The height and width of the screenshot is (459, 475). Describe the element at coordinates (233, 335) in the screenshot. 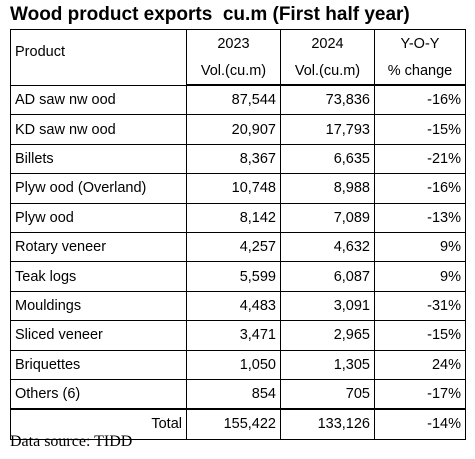

I see `volume-2023-cell: 3,471` at that location.